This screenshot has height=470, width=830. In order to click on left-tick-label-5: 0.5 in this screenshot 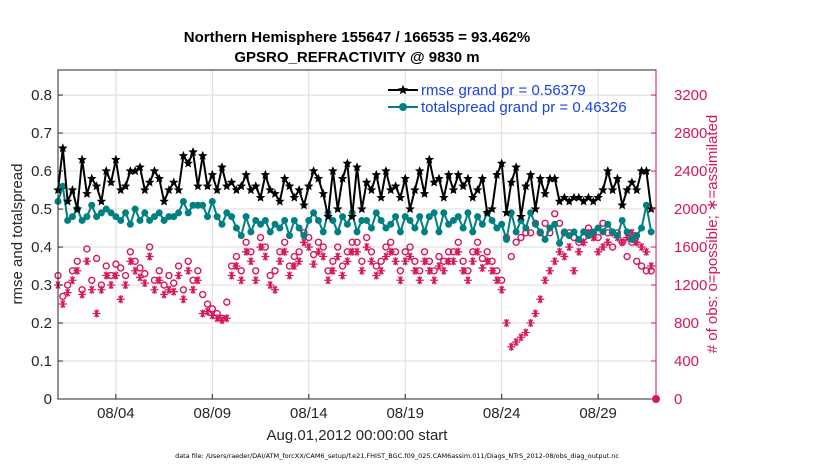, I will do `click(41, 209)`.